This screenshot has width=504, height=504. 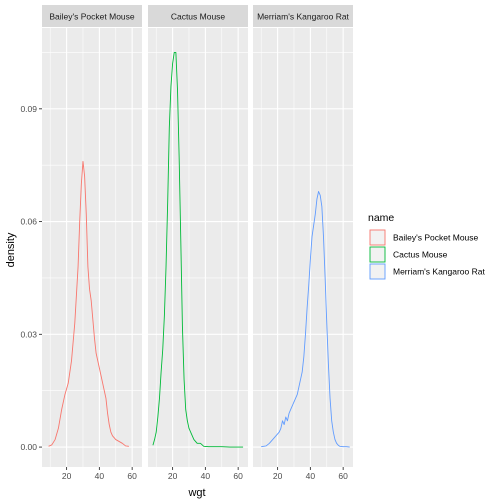 I want to click on x-axis: 20 40 60 20 40 60 20 40 60, so click(x=205, y=474).